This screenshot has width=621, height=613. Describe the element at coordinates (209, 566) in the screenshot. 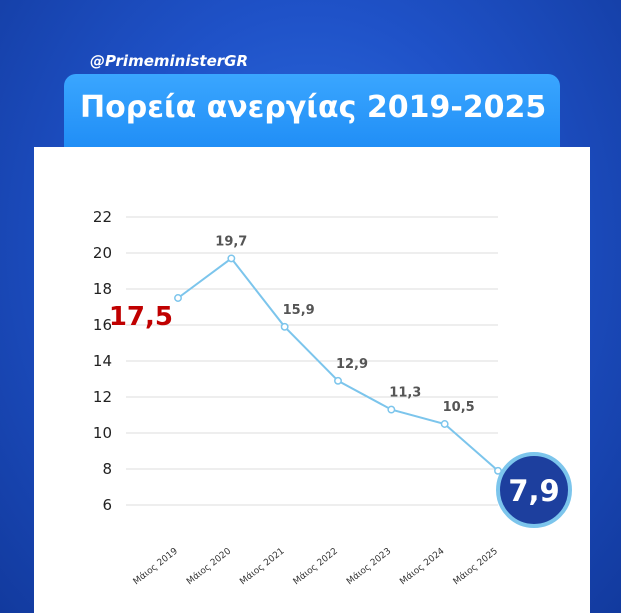

I see `x-tick-label: Μάιος 2020` at that location.